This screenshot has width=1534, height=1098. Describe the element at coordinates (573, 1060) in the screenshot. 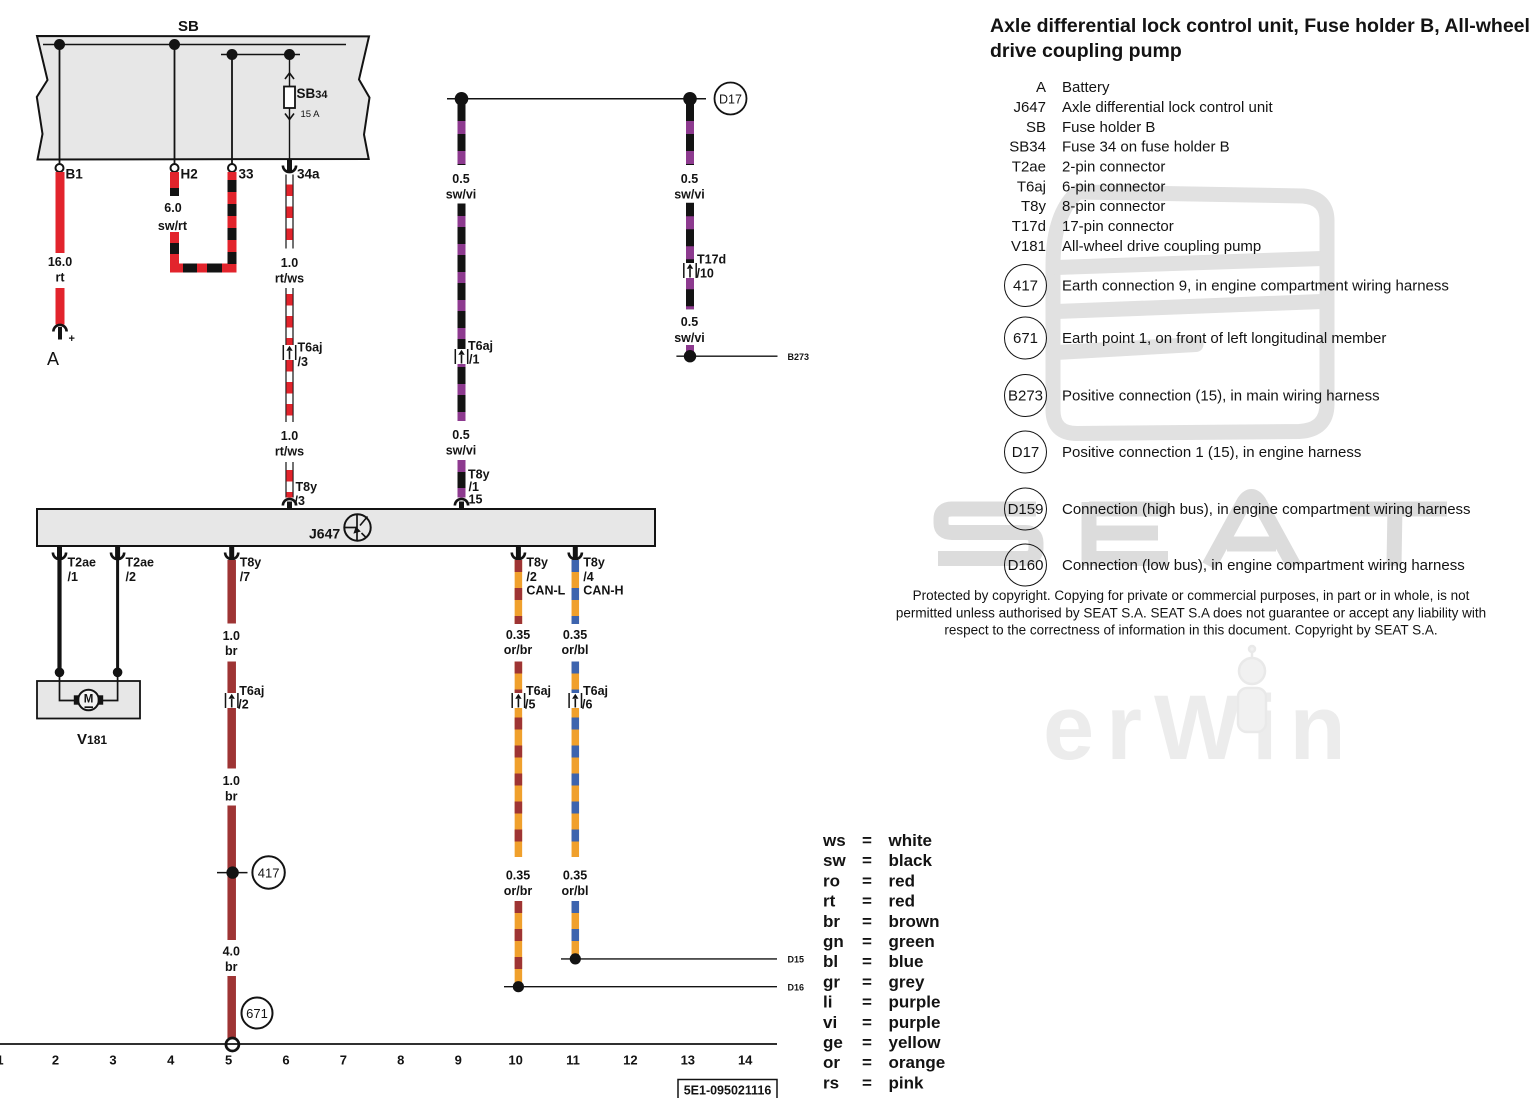

I see `svg-text: 11` at that location.